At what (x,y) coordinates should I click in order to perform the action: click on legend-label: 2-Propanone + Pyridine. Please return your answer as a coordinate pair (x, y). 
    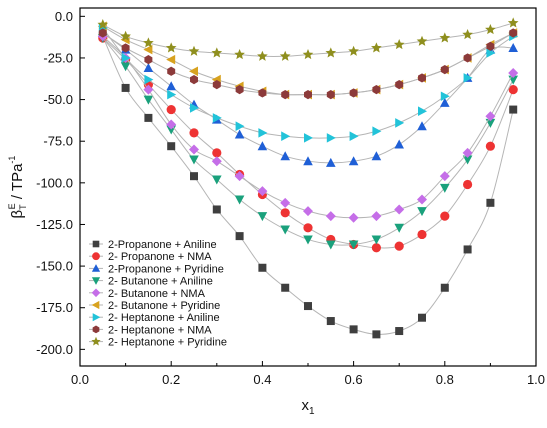
    Looking at the image, I should click on (166, 269).